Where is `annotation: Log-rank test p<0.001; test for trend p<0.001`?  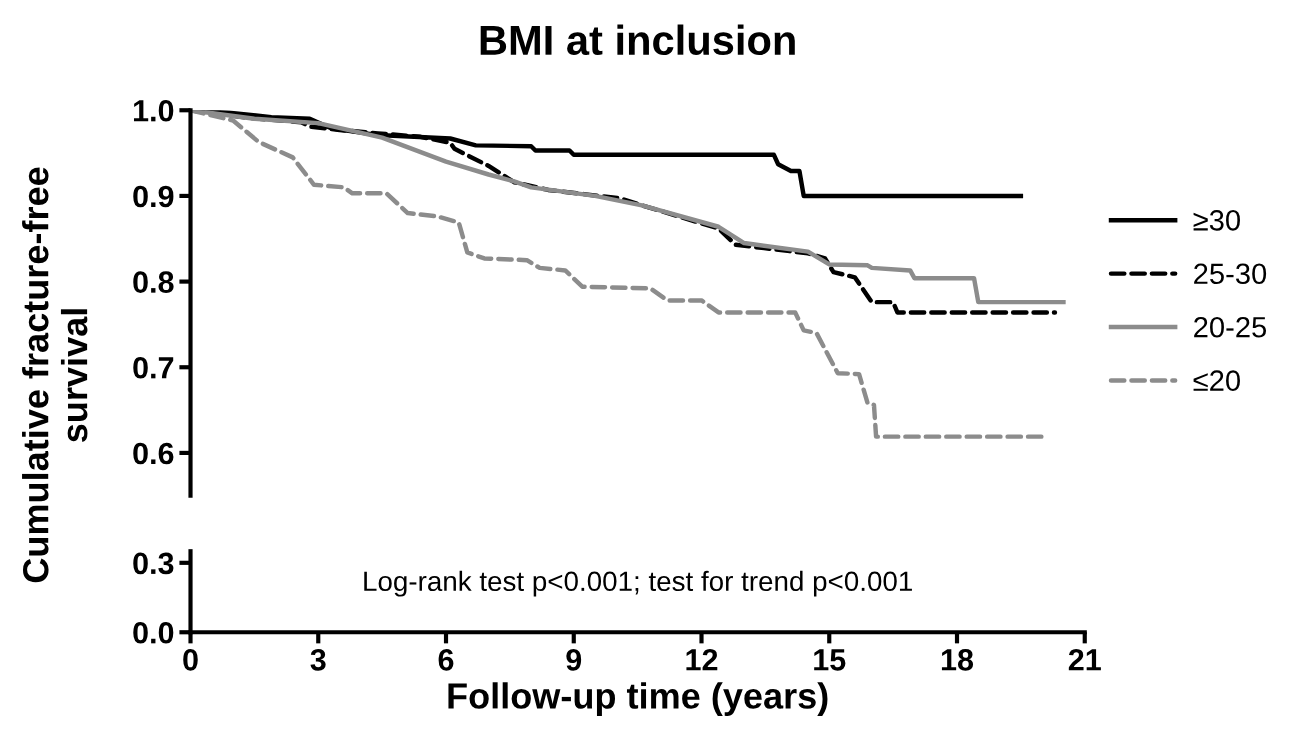 annotation: Log-rank test p<0.001; test for trend p<0.001 is located at coordinates (638, 583).